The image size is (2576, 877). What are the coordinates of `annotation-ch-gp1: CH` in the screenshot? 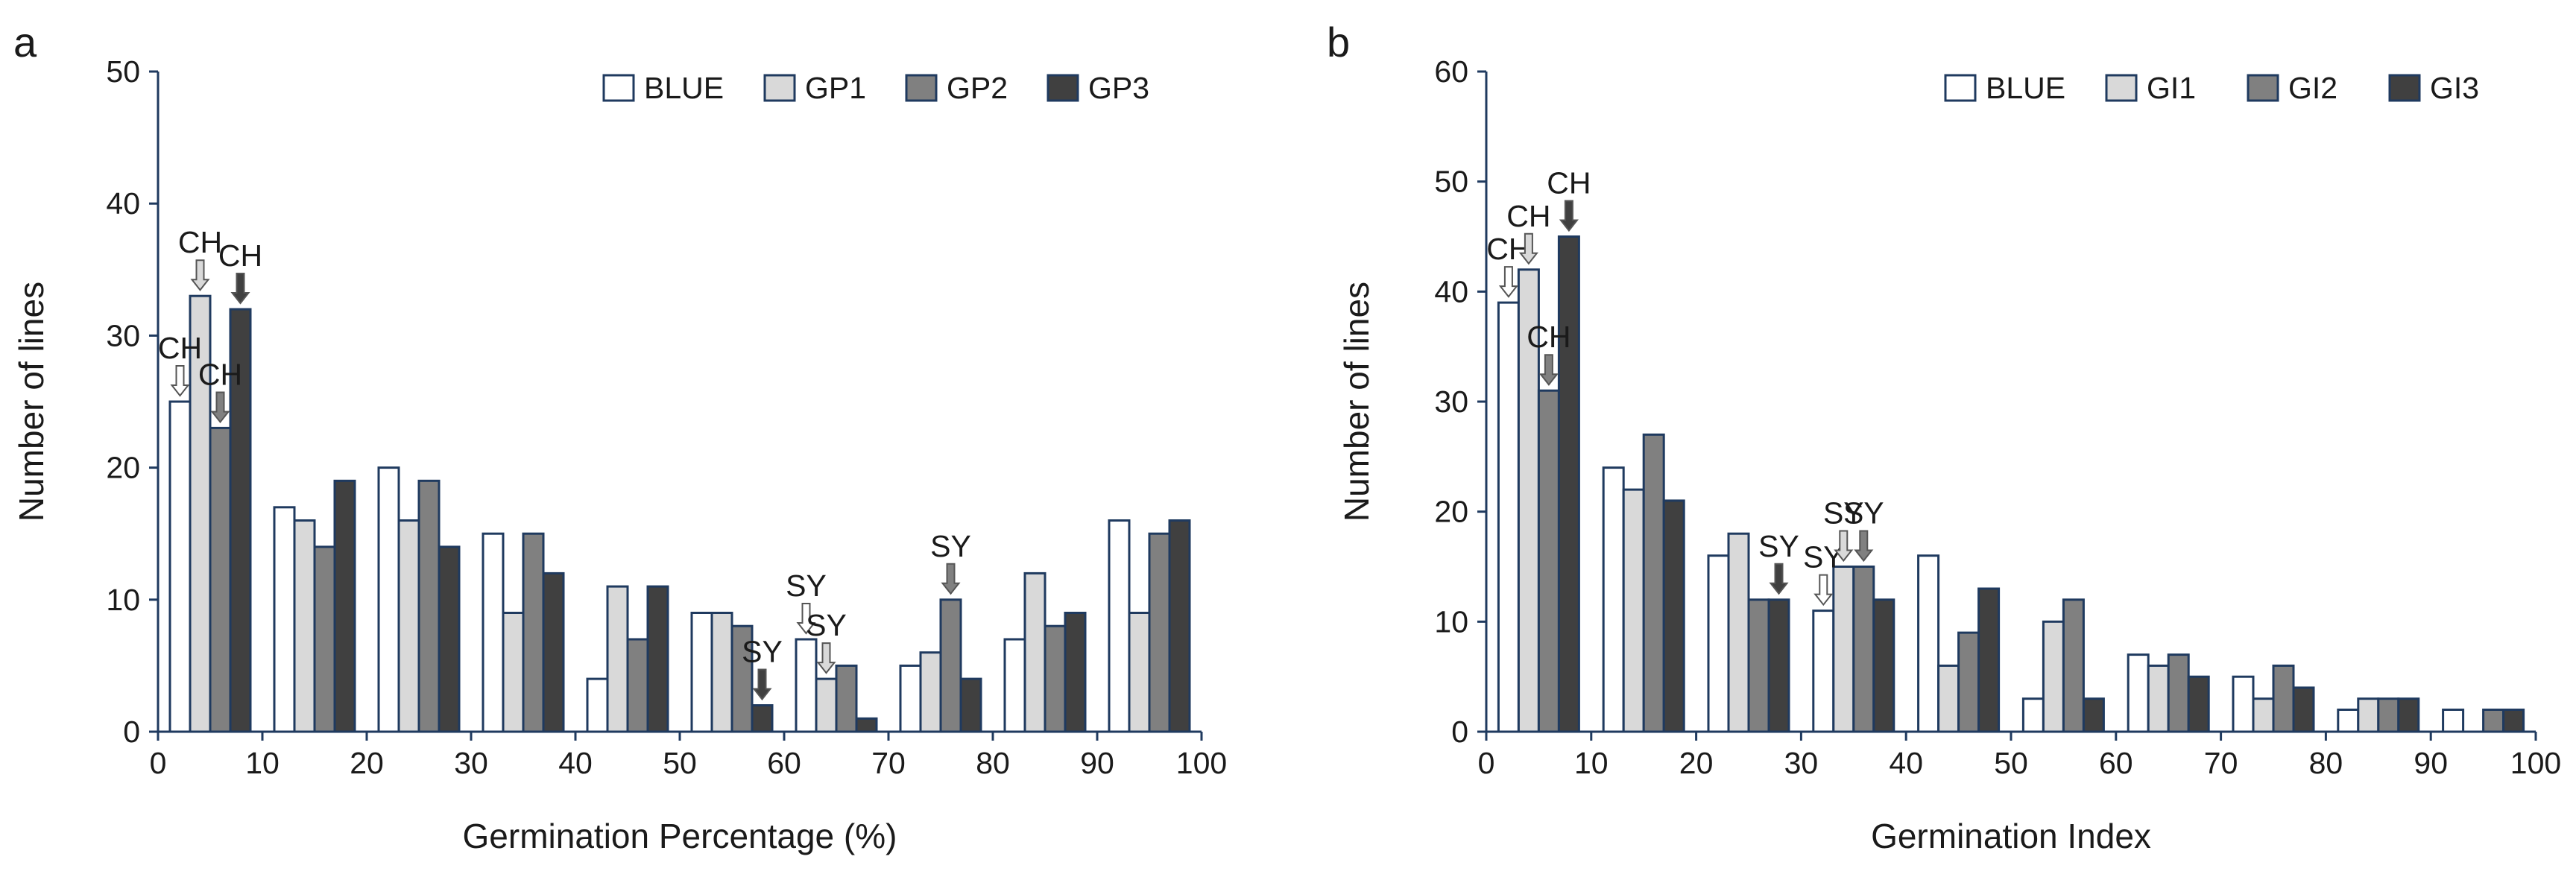 It's located at (200, 258).